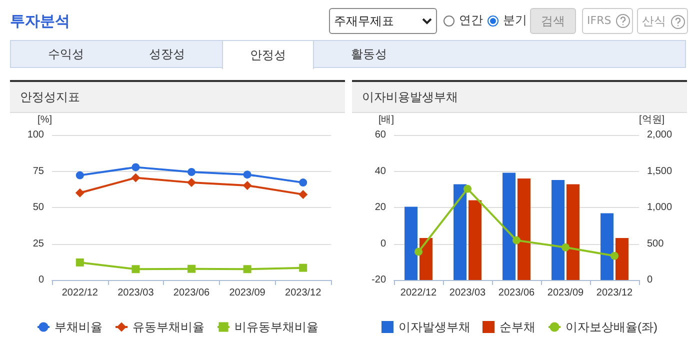  Describe the element at coordinates (612, 327) in the screenshot. I see `legend-label: 이자보상배율(좌)` at that location.